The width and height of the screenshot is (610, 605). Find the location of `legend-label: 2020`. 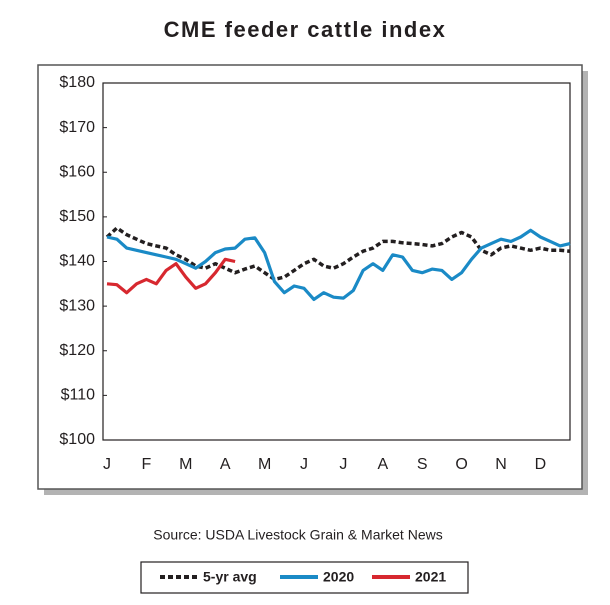

legend-label: 2020 is located at coordinates (338, 577).